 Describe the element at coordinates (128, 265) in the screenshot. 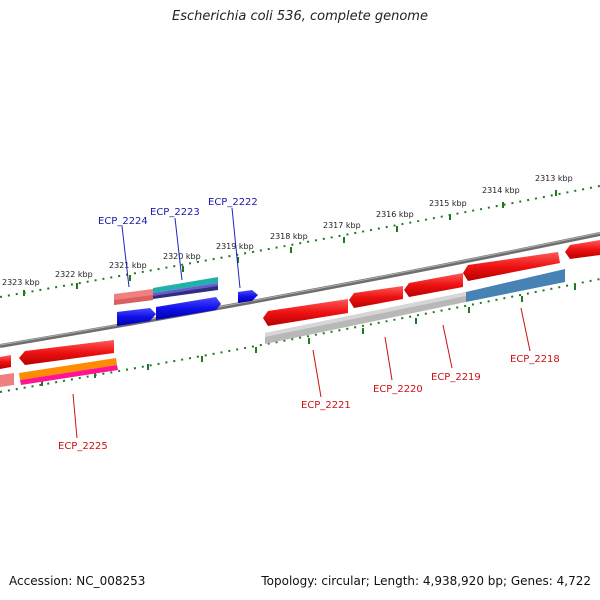

I see `tick-label: 2321 kbp` at that location.